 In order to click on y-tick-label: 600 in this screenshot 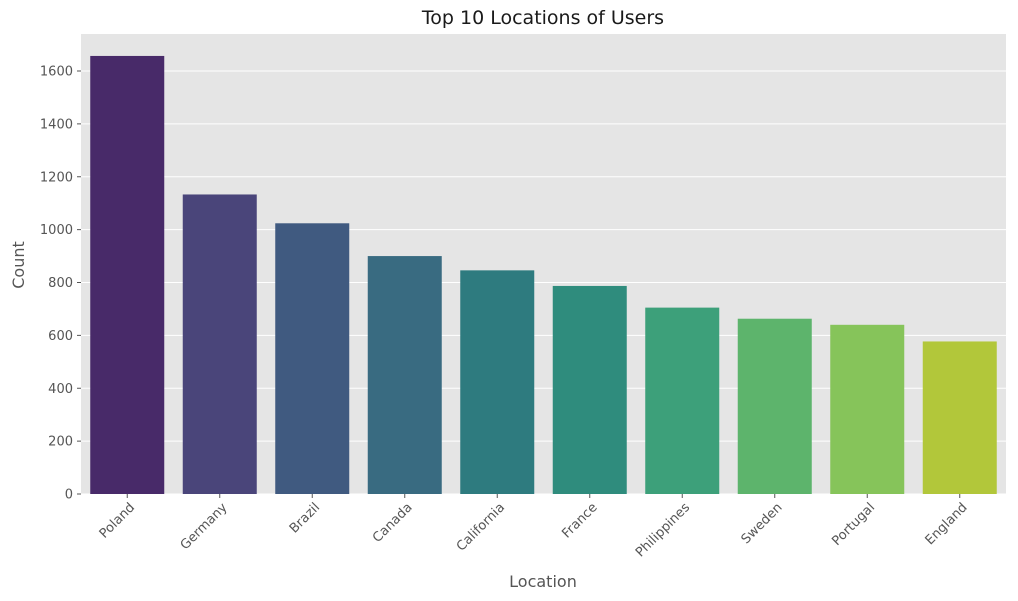, I will do `click(60, 336)`.